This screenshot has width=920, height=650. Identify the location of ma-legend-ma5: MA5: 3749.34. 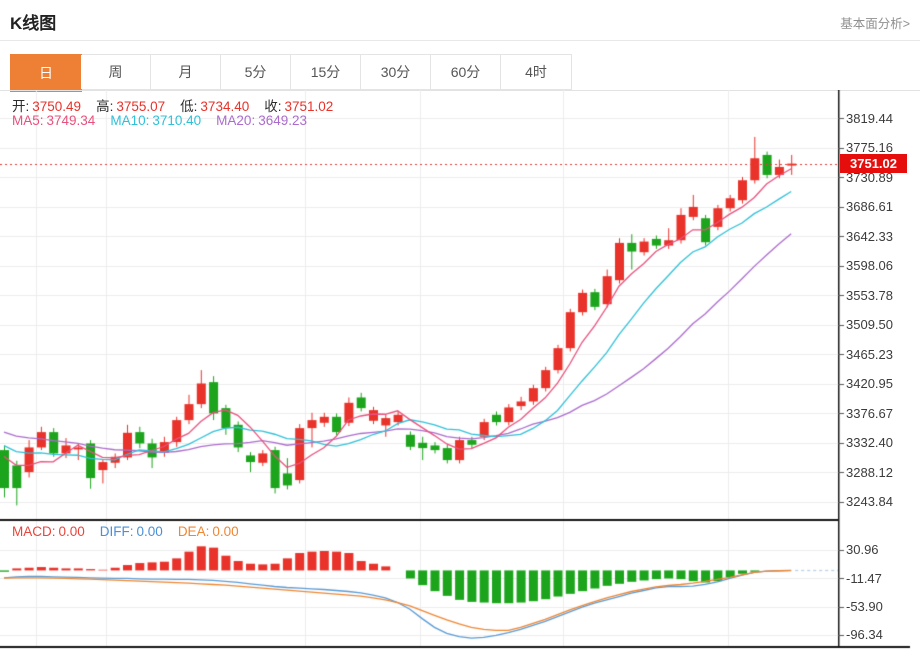
(54, 120).